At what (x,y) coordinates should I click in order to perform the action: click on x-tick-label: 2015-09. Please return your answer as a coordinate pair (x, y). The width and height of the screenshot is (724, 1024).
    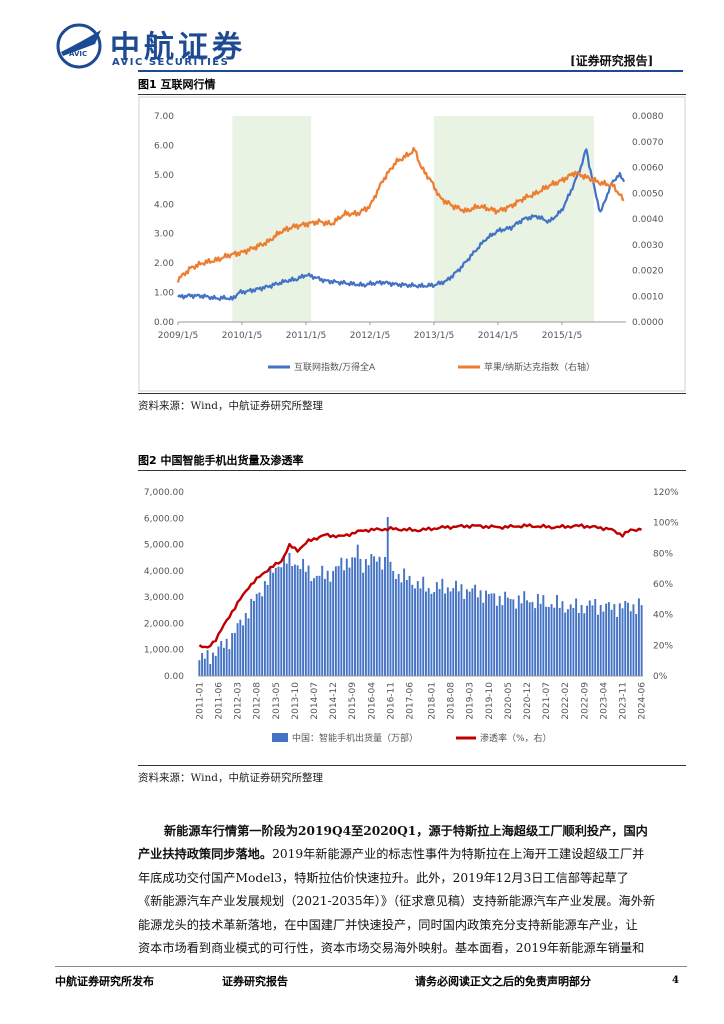
    Looking at the image, I should click on (353, 701).